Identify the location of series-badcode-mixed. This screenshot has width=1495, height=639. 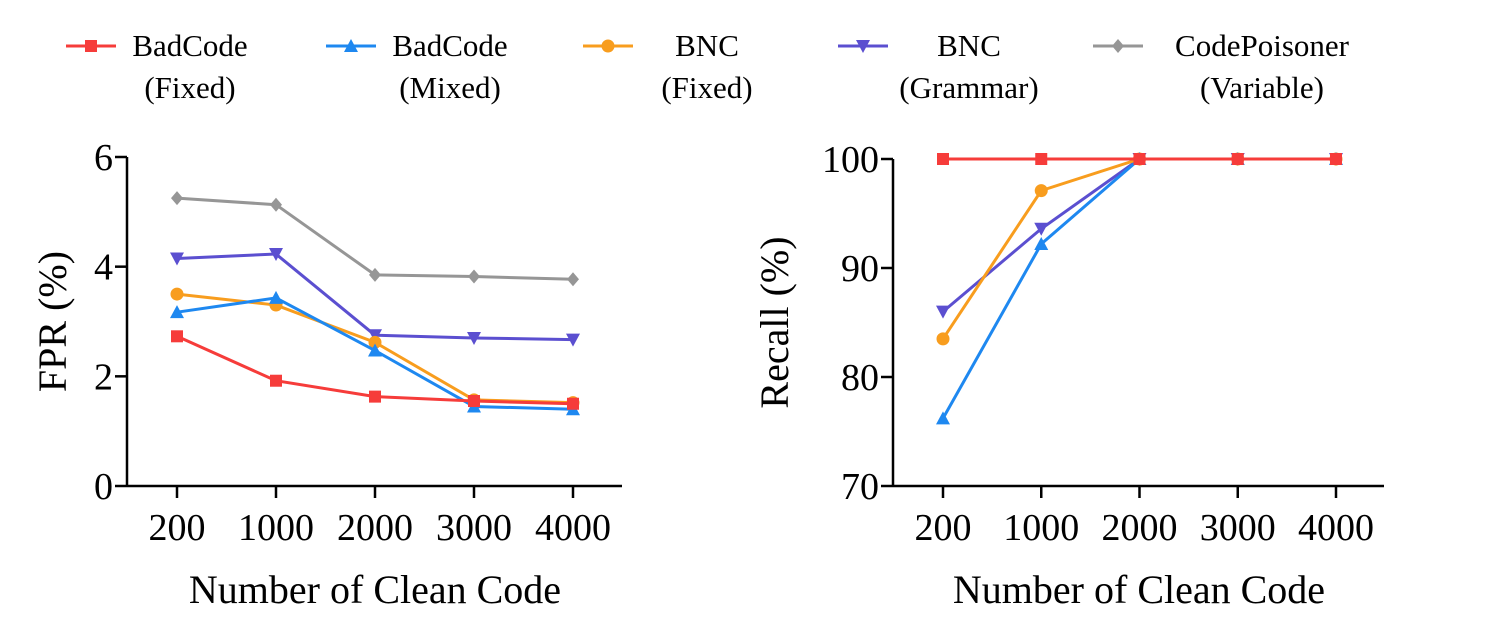
(1139, 288).